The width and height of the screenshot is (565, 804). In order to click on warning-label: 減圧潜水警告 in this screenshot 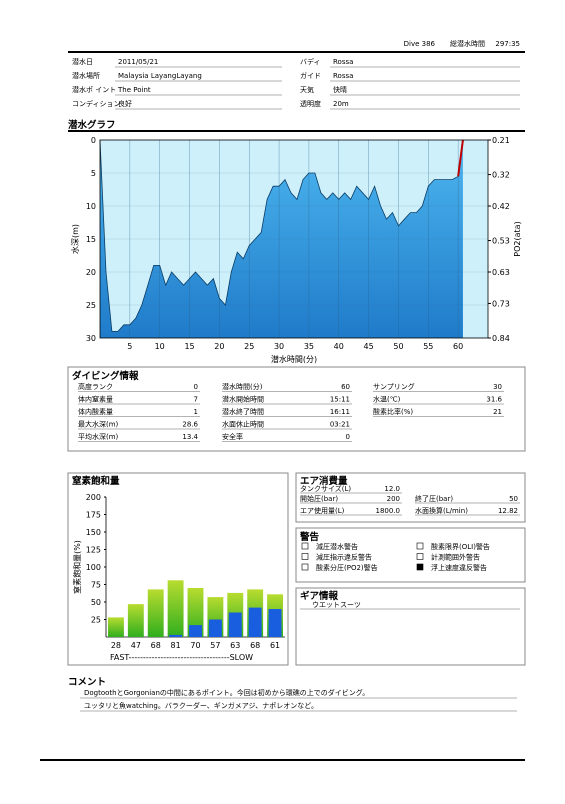, I will do `click(337, 546)`.